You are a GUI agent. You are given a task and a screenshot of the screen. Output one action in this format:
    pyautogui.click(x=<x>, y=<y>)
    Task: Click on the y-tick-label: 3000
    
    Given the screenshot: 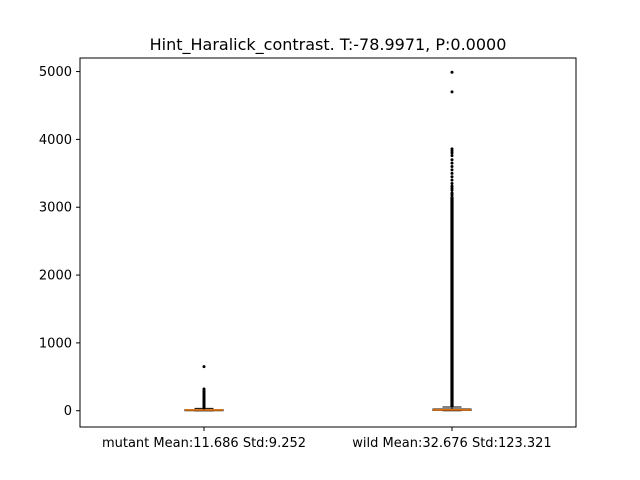 What is the action you would take?
    pyautogui.click(x=55, y=208)
    